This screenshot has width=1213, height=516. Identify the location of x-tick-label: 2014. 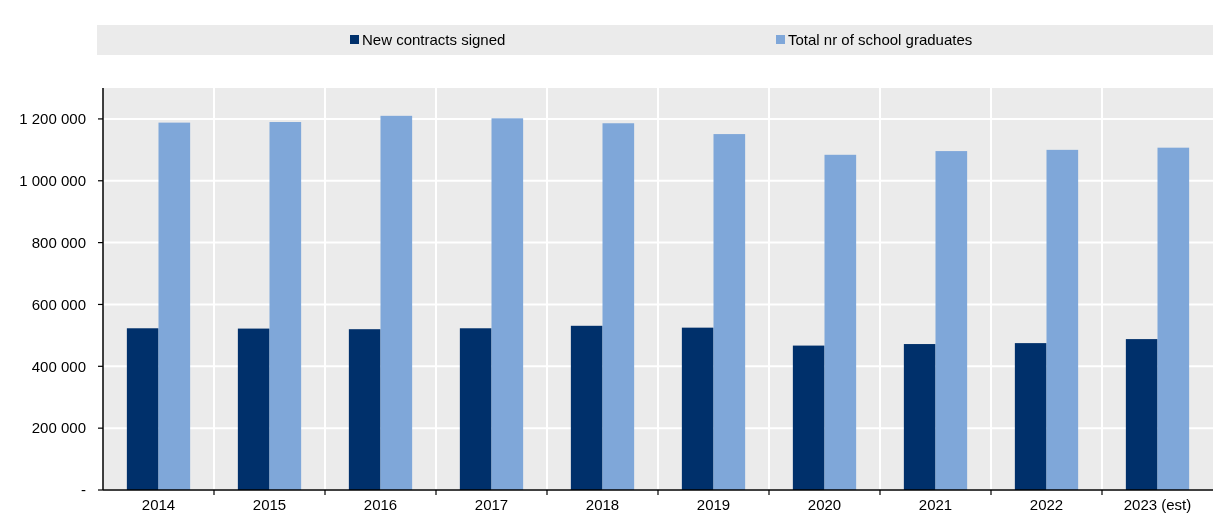
(158, 504).